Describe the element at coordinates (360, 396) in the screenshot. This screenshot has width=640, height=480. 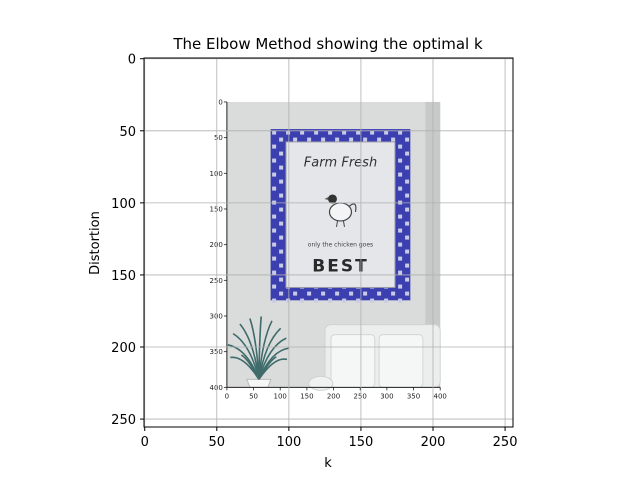
I see `embedded-x-tick-label: 250` at that location.